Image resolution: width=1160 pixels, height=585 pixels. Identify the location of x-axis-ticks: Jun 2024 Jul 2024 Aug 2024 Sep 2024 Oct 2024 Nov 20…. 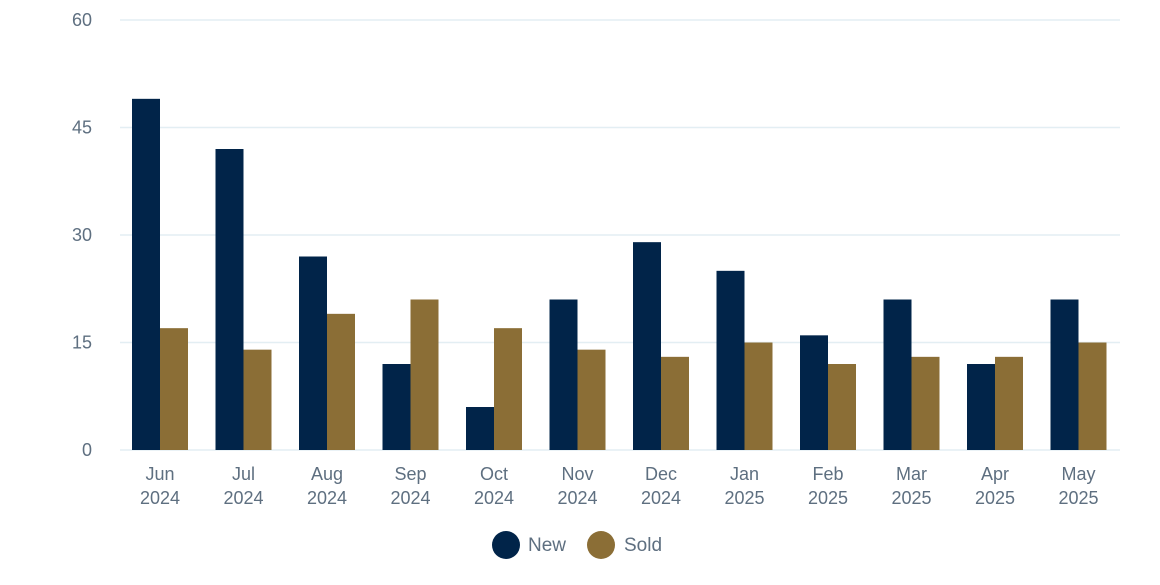
(619, 486).